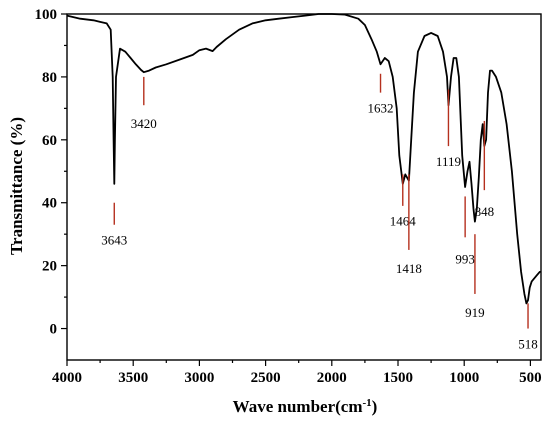  I want to click on peak-label-1119: 1119, so click(448, 161).